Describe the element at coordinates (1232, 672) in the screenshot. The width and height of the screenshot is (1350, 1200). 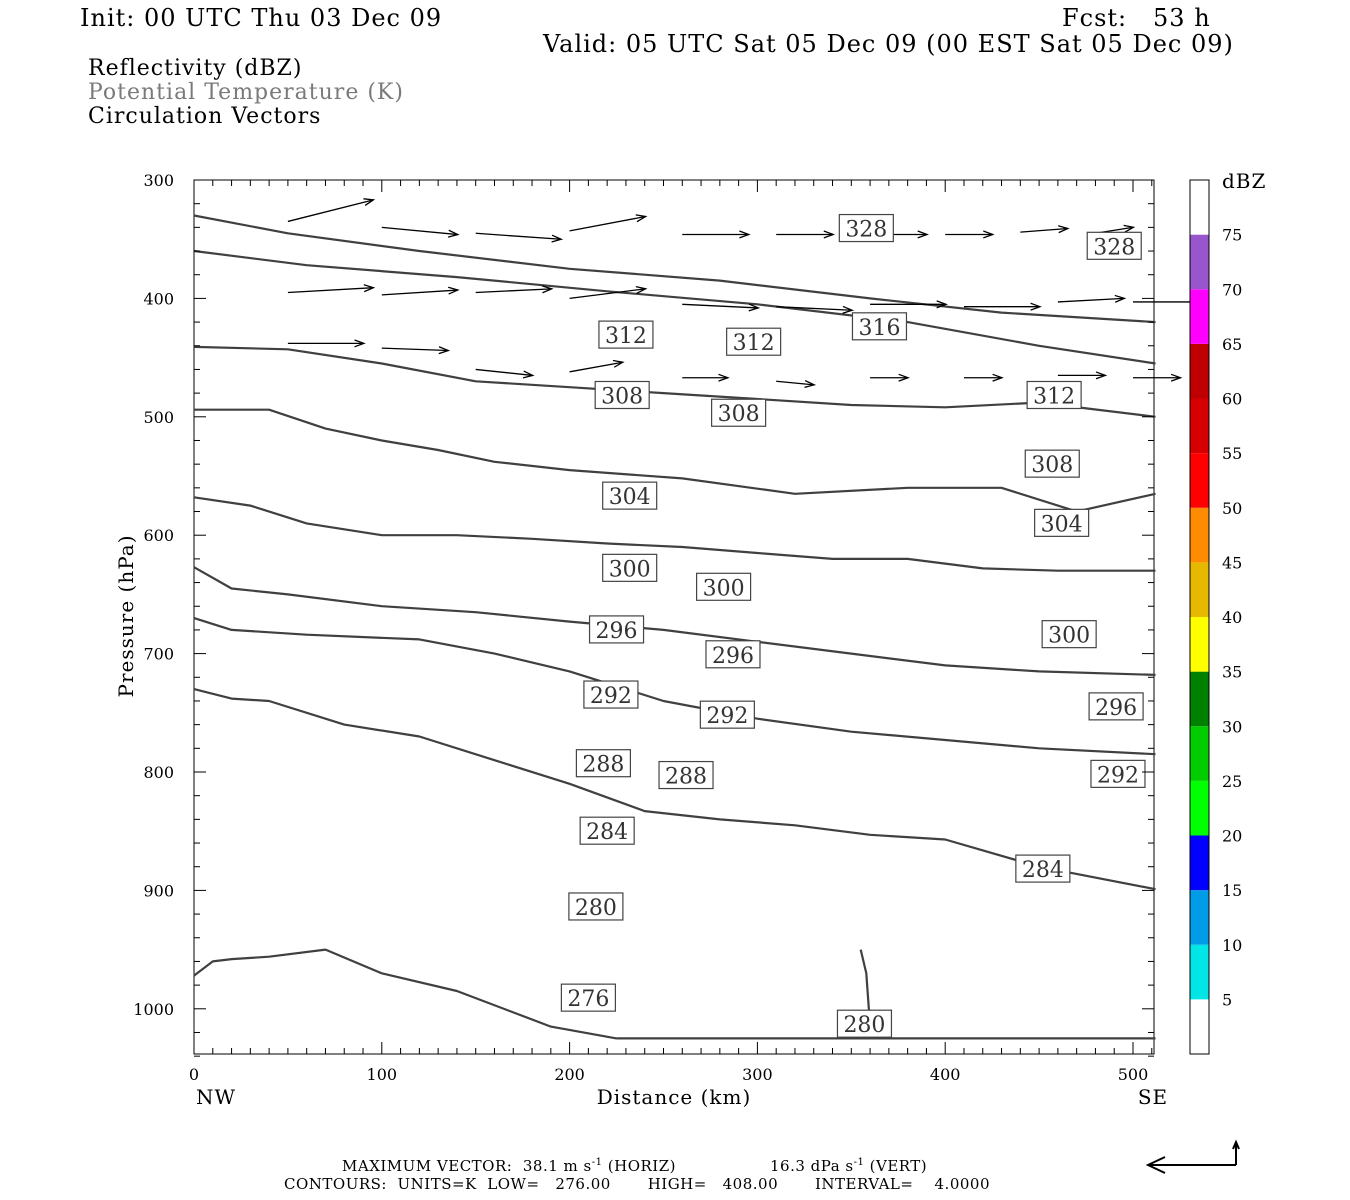
I see `colorbar-level-label: 35` at that location.